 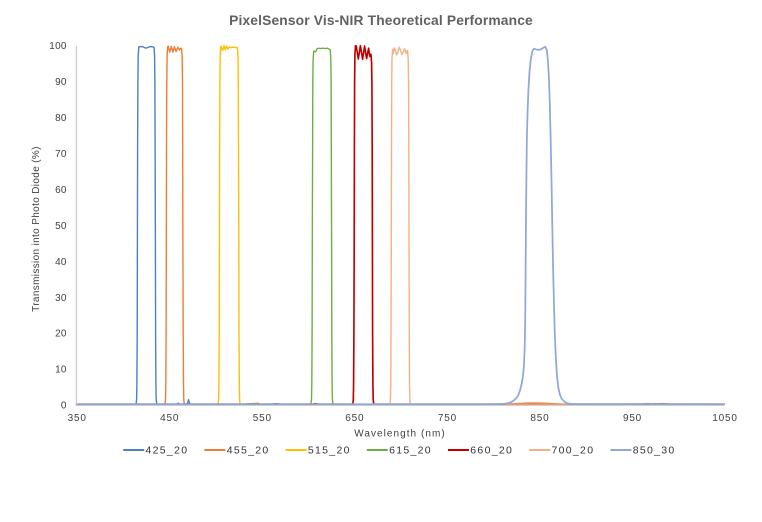 I want to click on svg-text: 750, so click(x=447, y=418).